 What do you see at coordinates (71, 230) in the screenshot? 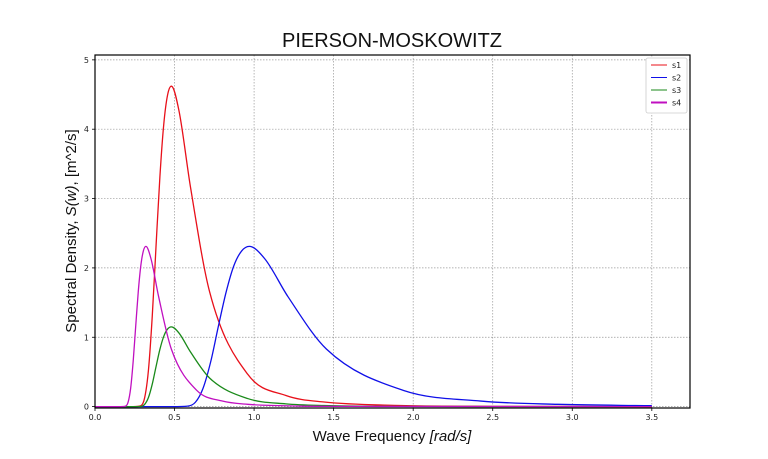
I see `y-axis-label: Spectral Density, S(w), [m^2/s]` at bounding box center [71, 230].